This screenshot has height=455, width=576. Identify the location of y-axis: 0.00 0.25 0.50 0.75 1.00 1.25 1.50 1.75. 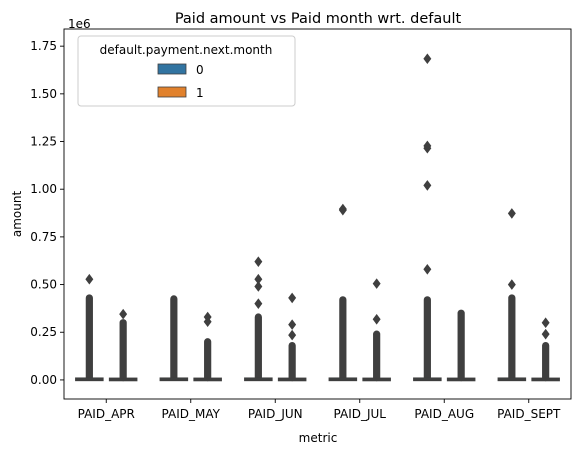
(47, 213).